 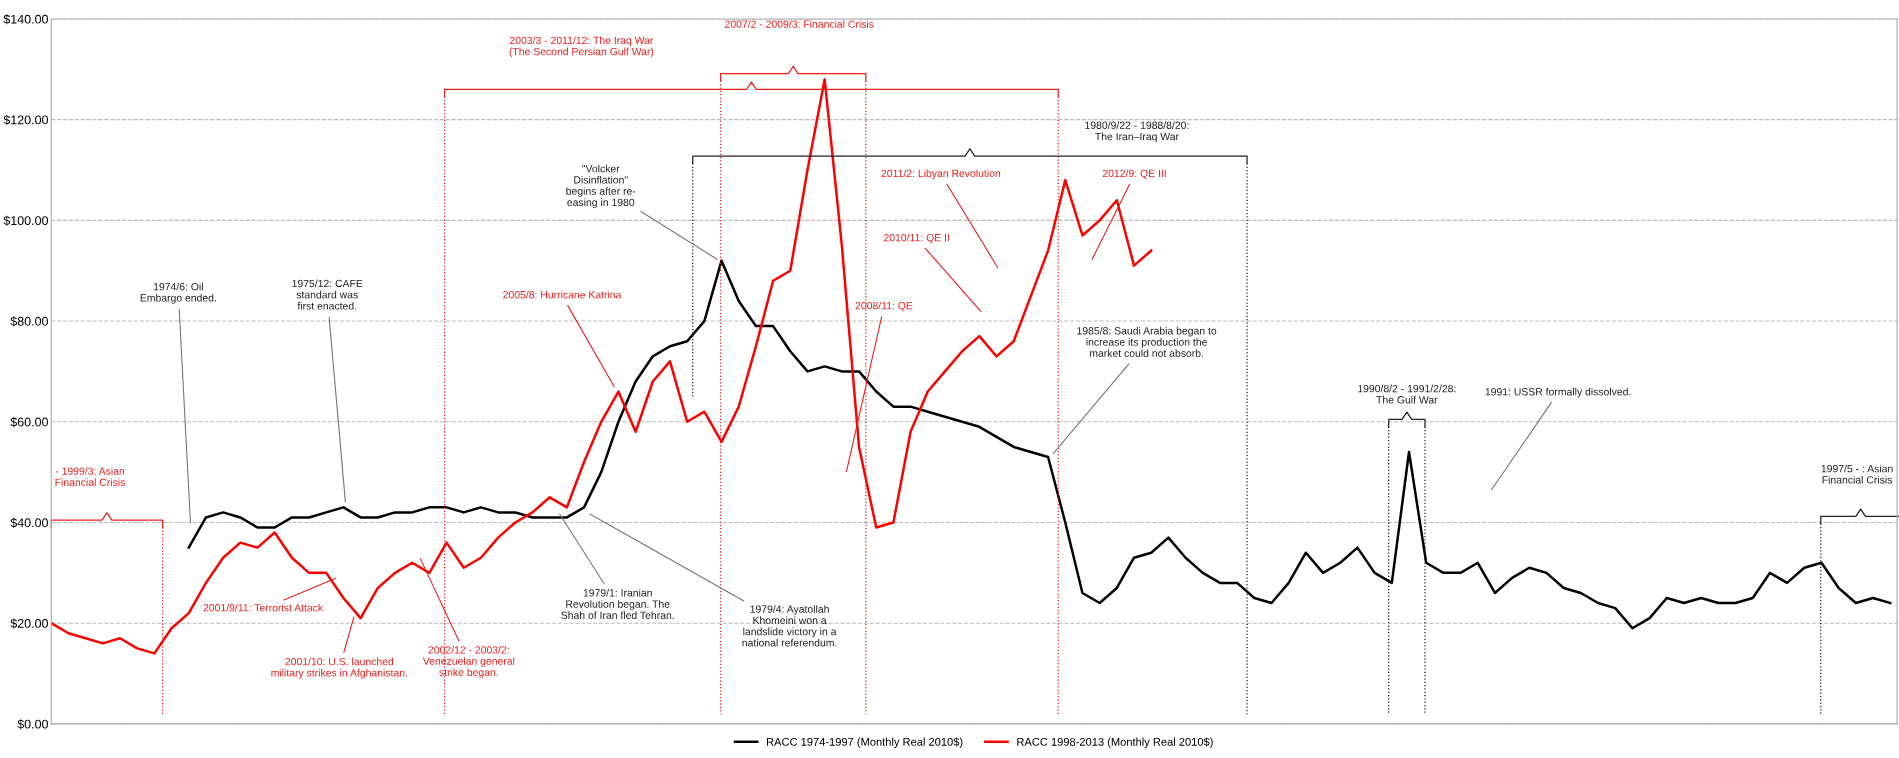 I want to click on annotation: 1974/6: Oil Embargo ended., so click(x=178, y=293).